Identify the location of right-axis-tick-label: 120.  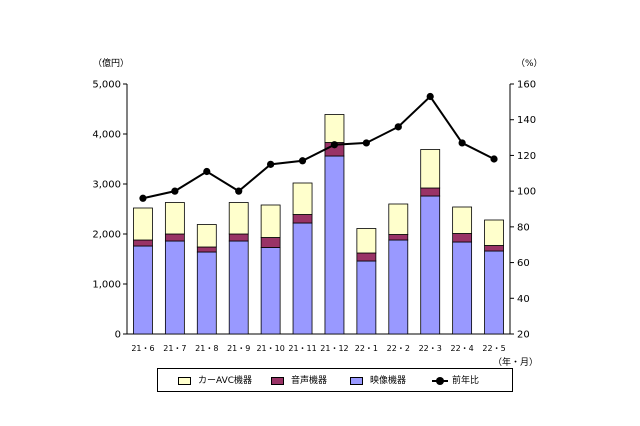
(526, 156).